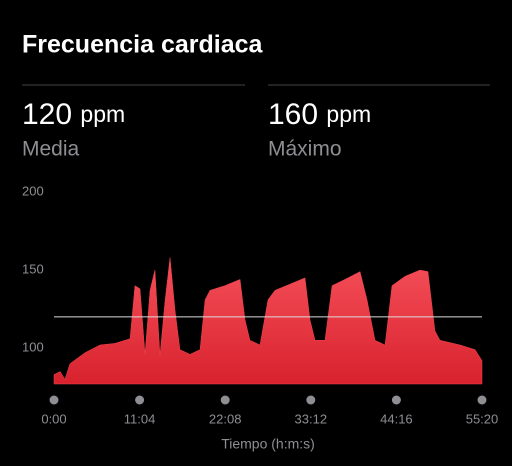 The image size is (512, 466). I want to click on x-tick-label: 22:08, so click(225, 418).